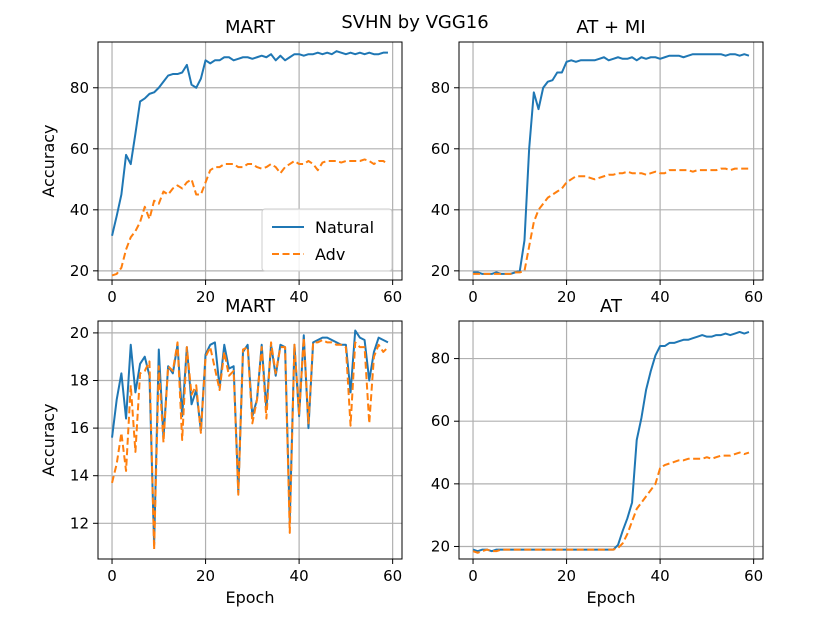 This screenshot has height=623, width=830. What do you see at coordinates (79, 523) in the screenshot?
I see `y-tick-label: 12` at bounding box center [79, 523].